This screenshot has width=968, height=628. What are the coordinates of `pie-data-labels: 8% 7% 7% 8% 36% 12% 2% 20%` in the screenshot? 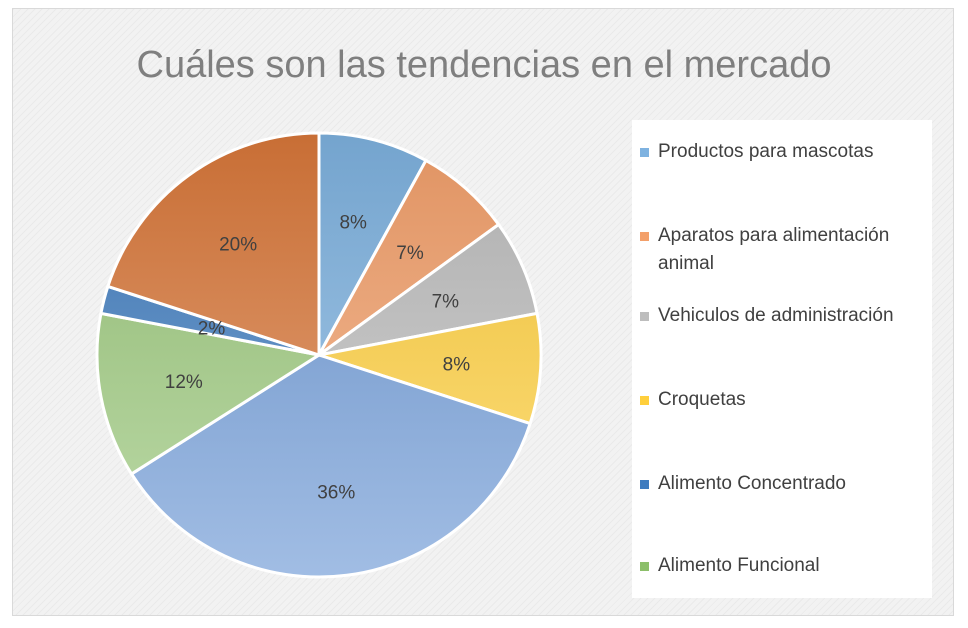 It's located at (317, 358).